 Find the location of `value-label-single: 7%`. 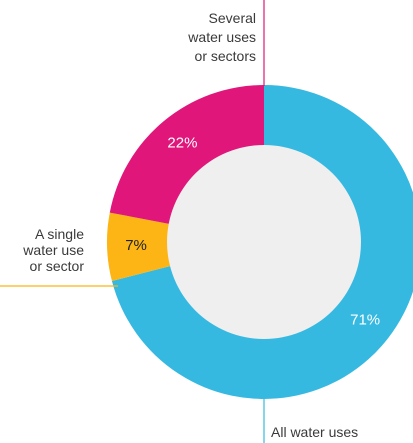

value-label-single: 7% is located at coordinates (136, 245).